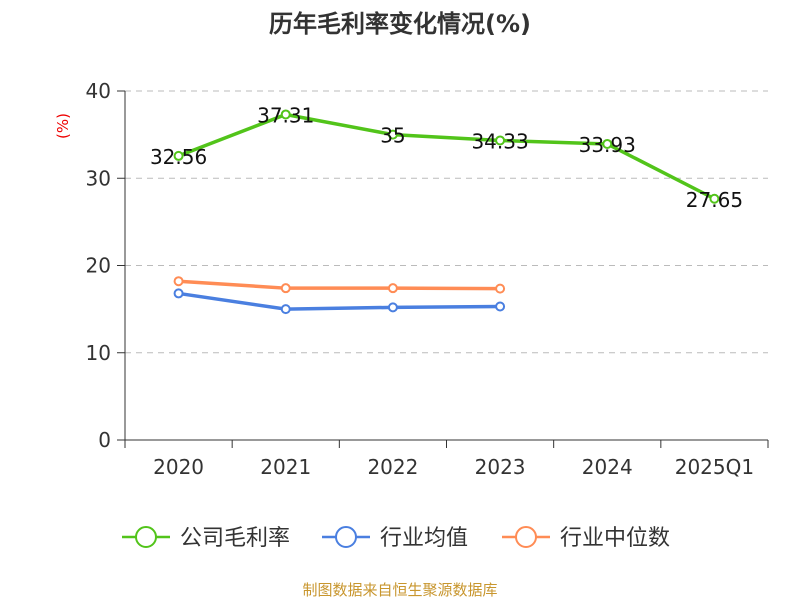  Describe the element at coordinates (615, 538) in the screenshot. I see `legend-label: 行业中位数` at that location.